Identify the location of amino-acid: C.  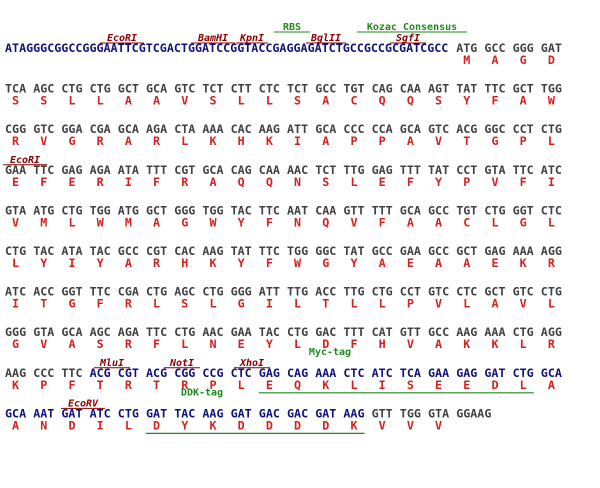
(466, 222).